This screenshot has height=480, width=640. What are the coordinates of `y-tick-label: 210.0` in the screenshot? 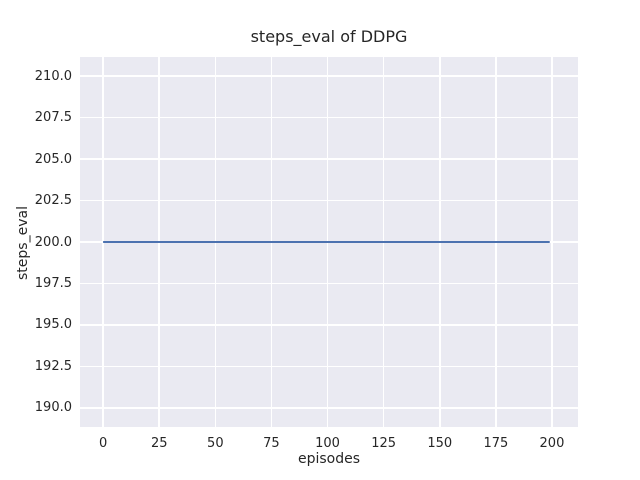 It's located at (53, 76).